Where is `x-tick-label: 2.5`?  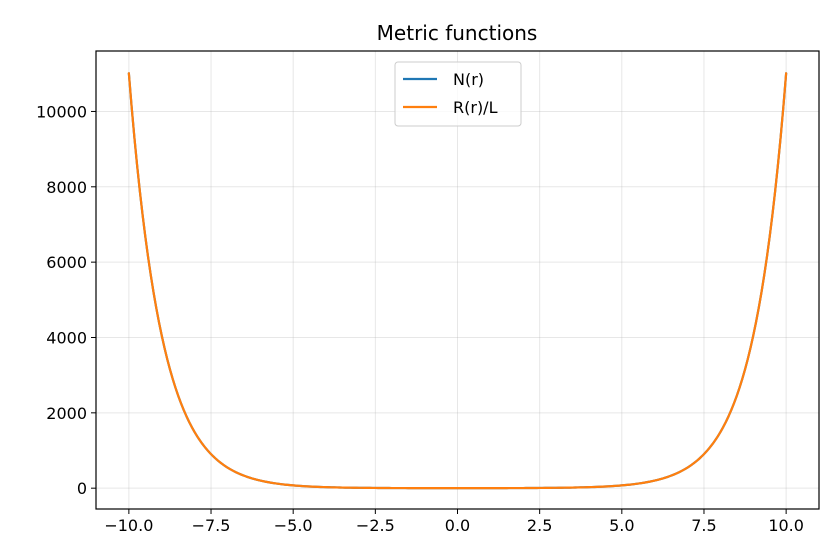 x-tick-label: 2.5 is located at coordinates (539, 525).